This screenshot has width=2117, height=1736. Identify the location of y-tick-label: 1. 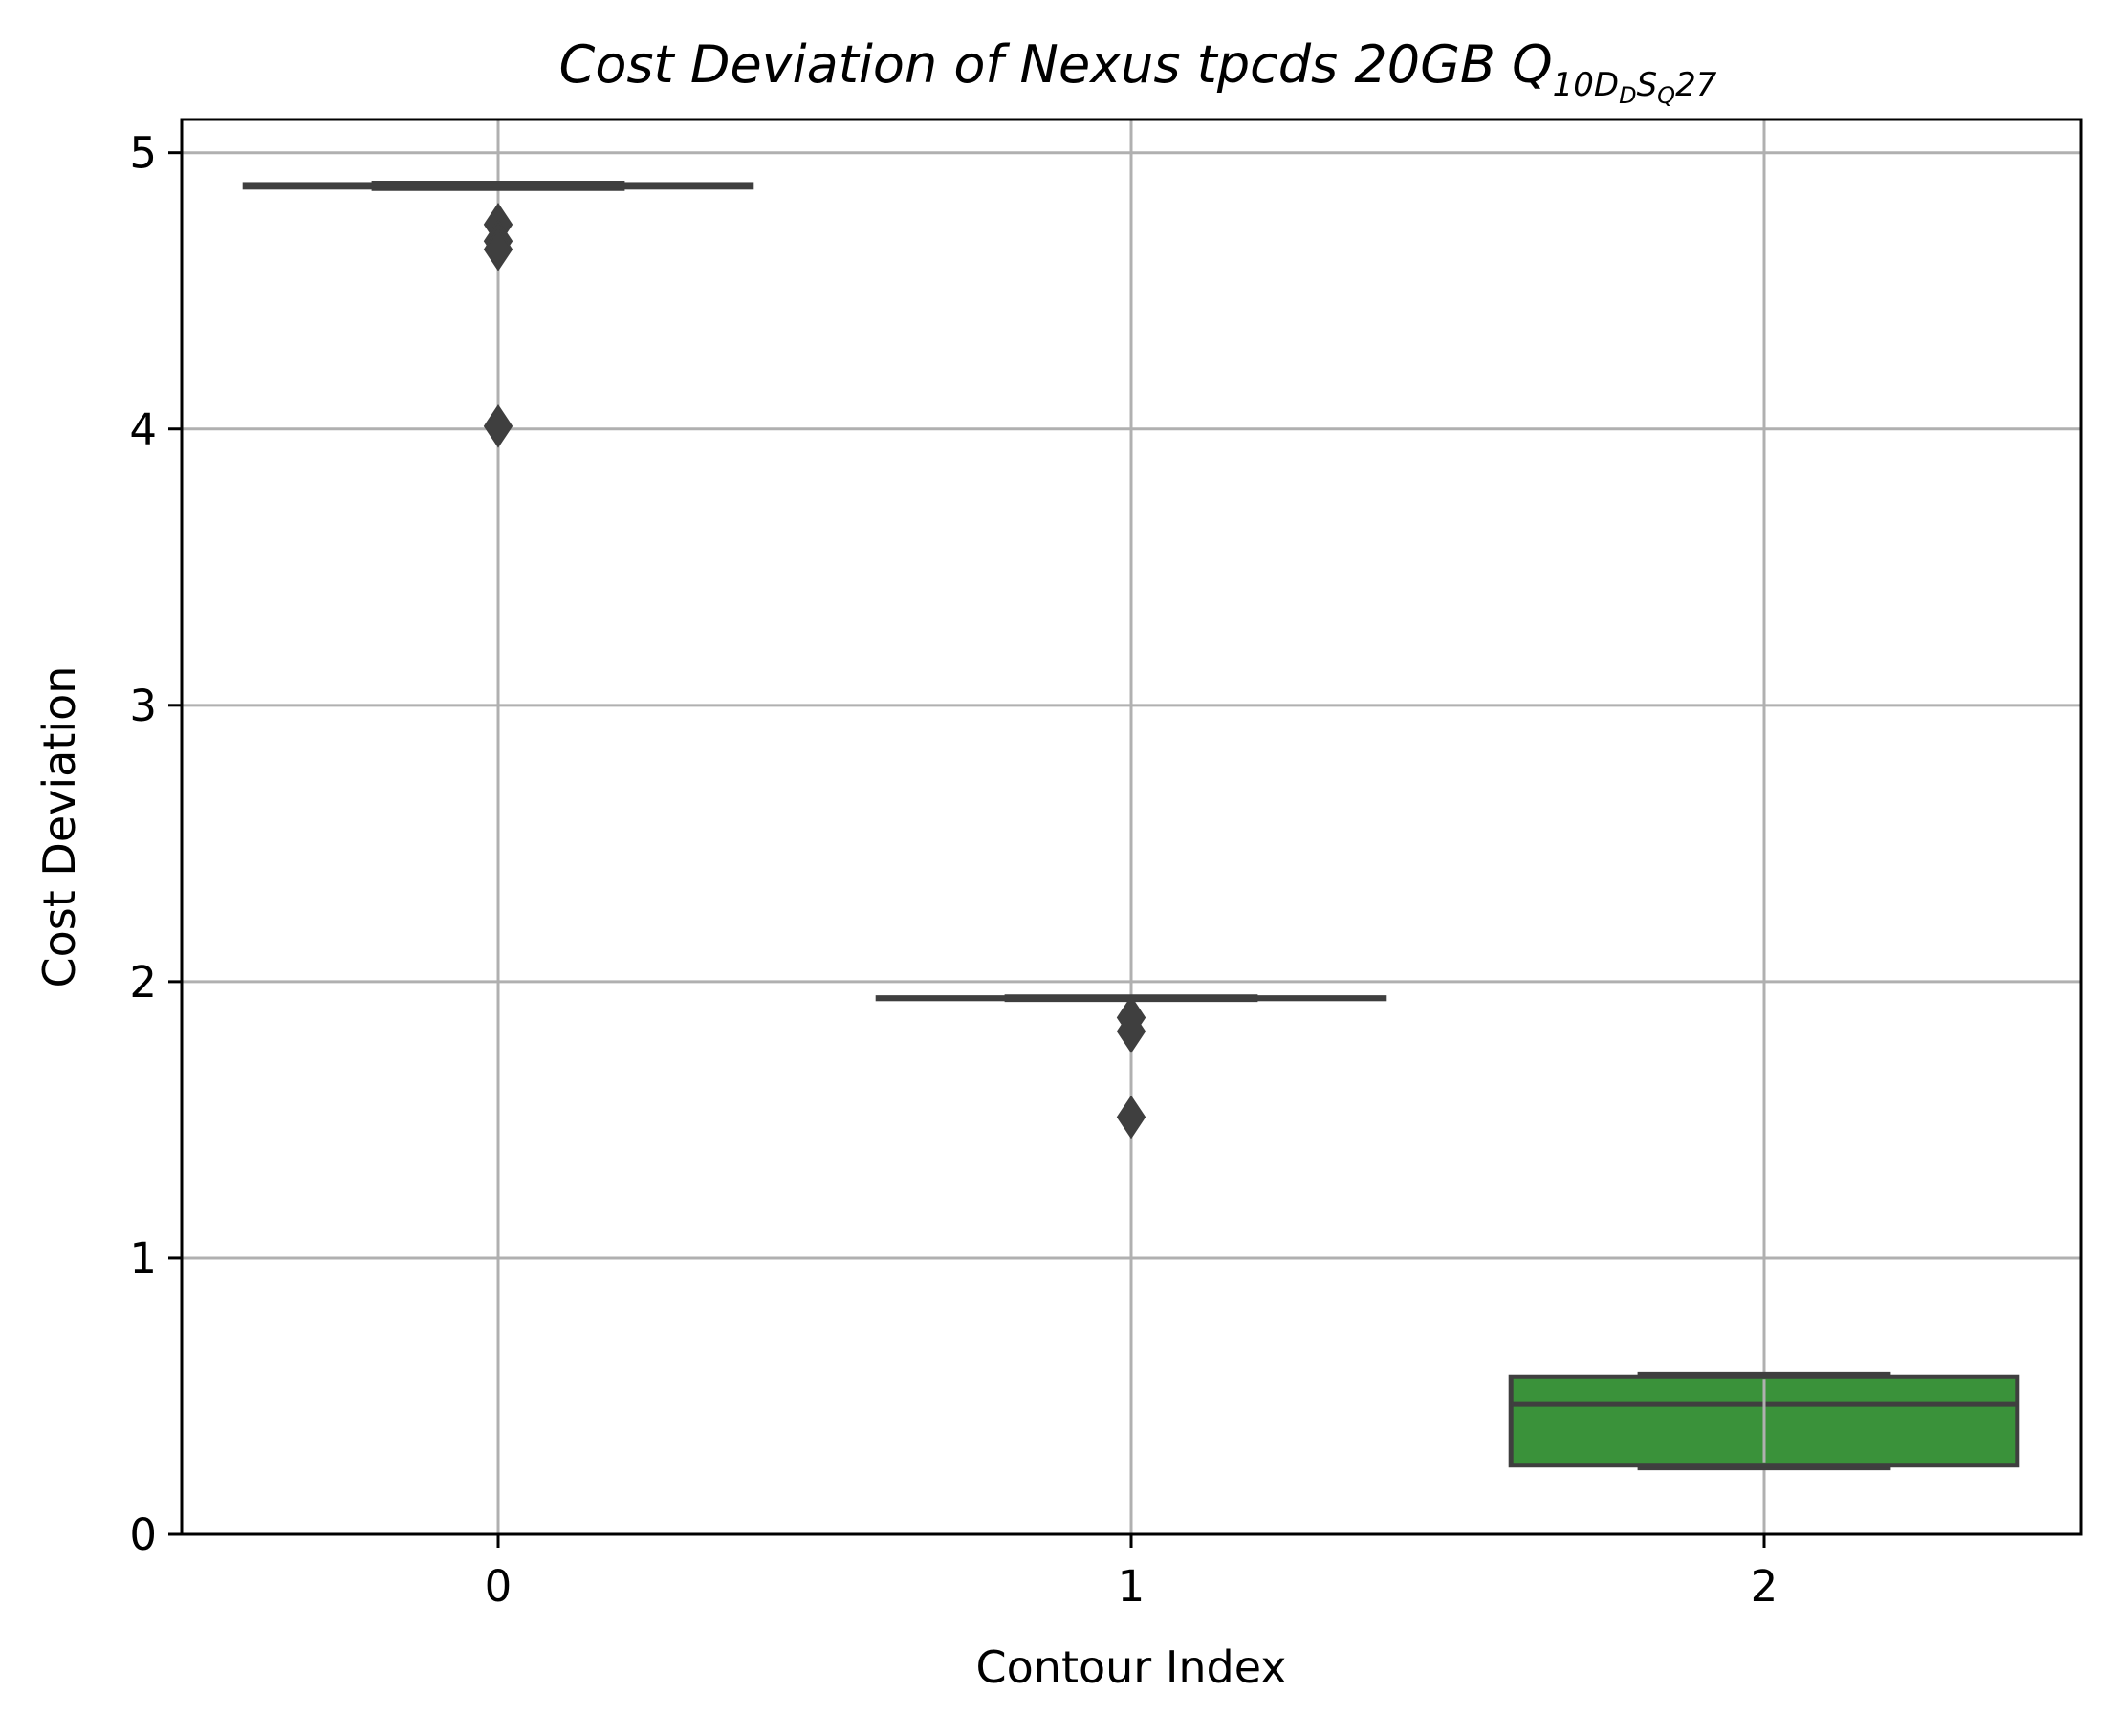
(143, 1258).